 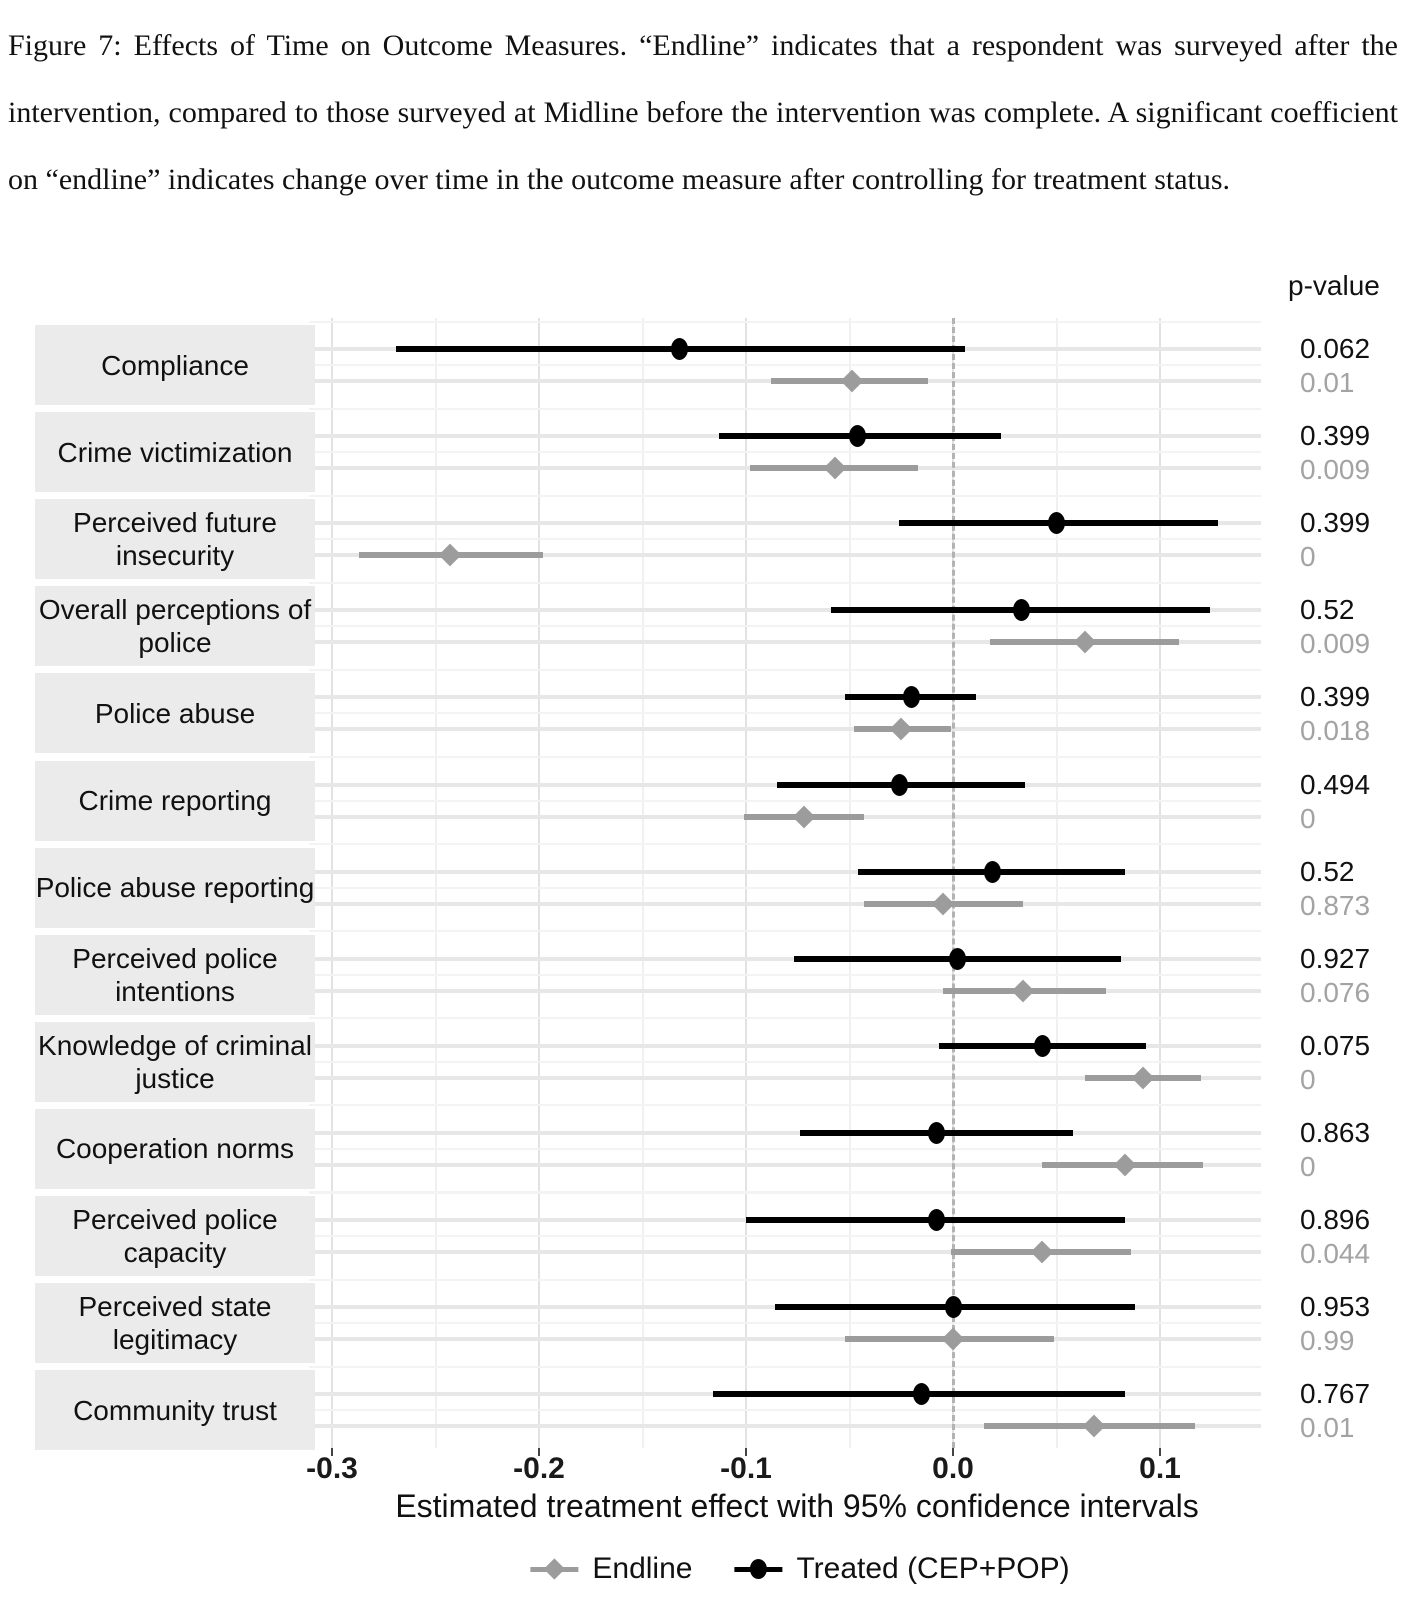 I want to click on outcome-label: Perceived future, so click(x=175, y=523).